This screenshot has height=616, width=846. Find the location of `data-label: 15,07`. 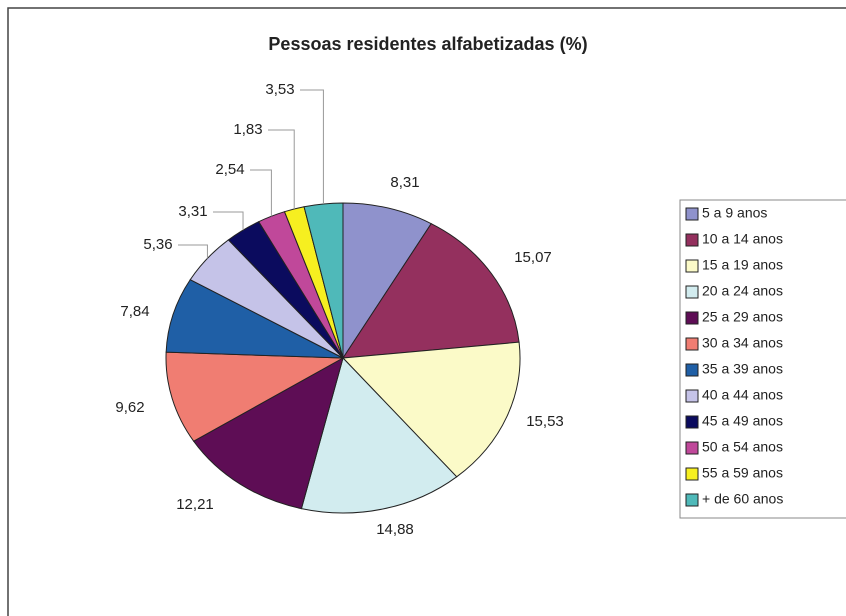

data-label: 15,07 is located at coordinates (533, 257).